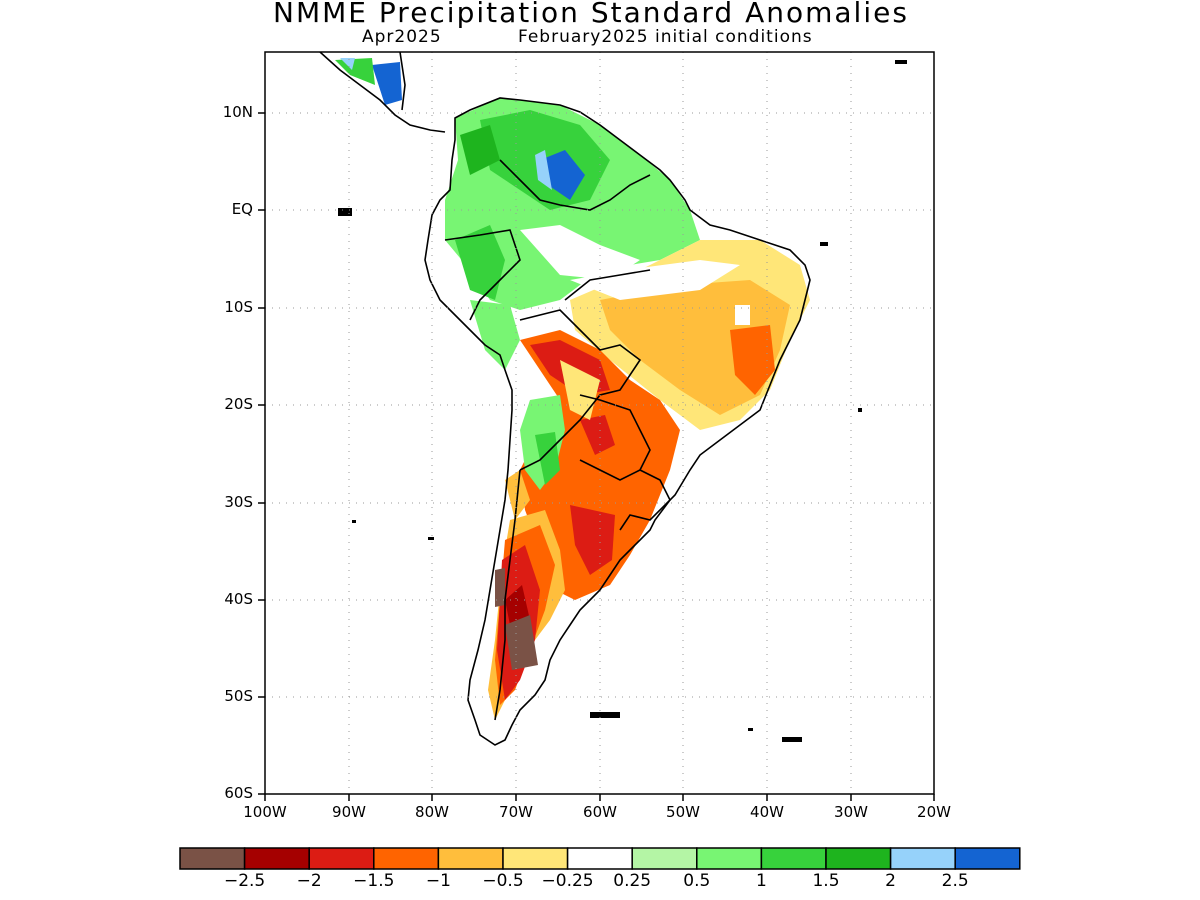 The height and width of the screenshot is (900, 1200). I want to click on colorbar-label: −2.5, so click(244, 881).